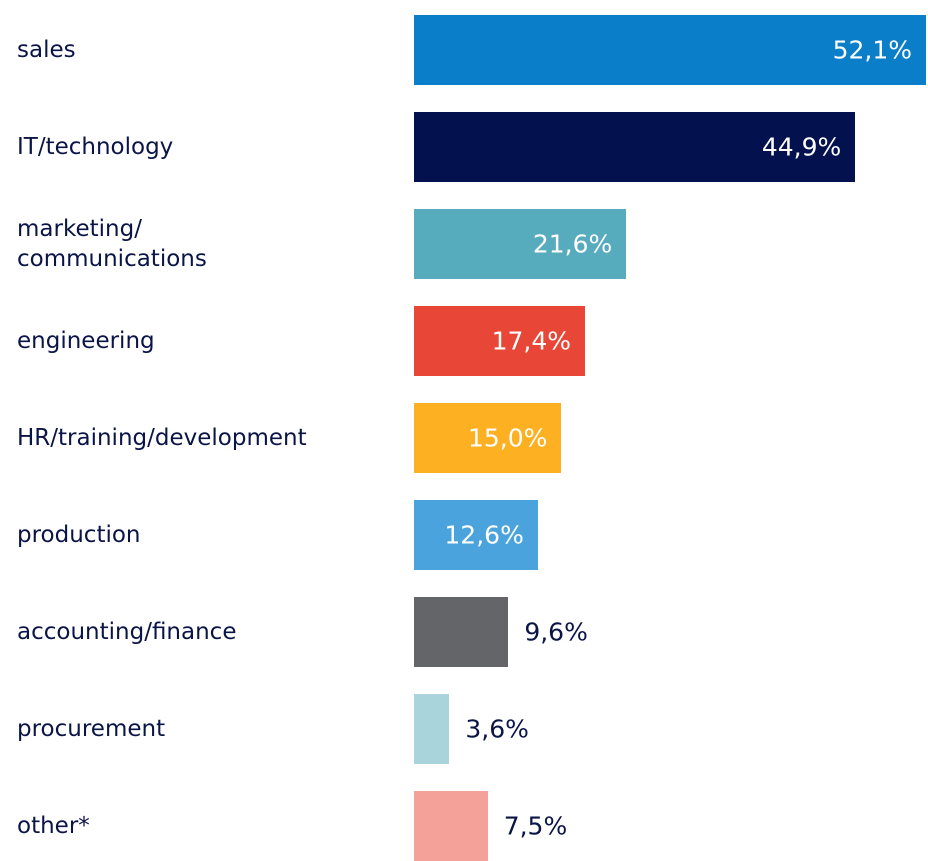 The height and width of the screenshot is (861, 928). I want to click on value-label: 7,5%, so click(535, 826).